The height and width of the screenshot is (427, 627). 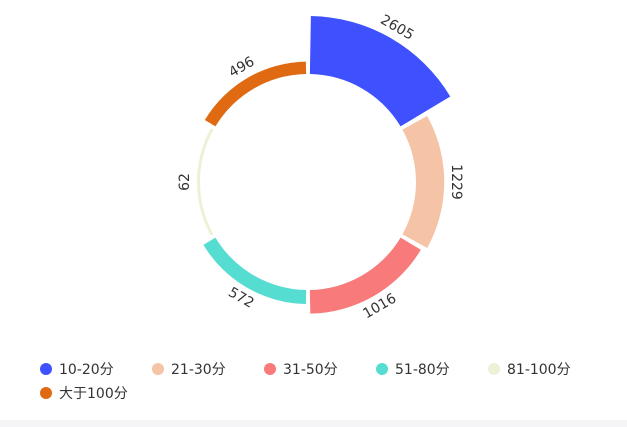 I want to click on legend-item: 大于100分, so click(x=84, y=393).